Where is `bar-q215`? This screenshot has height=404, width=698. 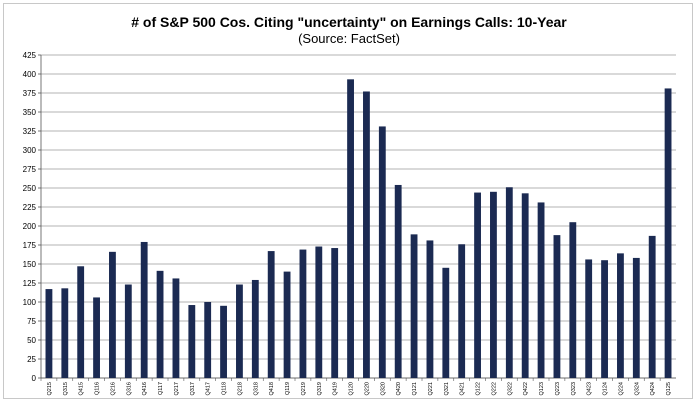 bar-q215 is located at coordinates (49, 333).